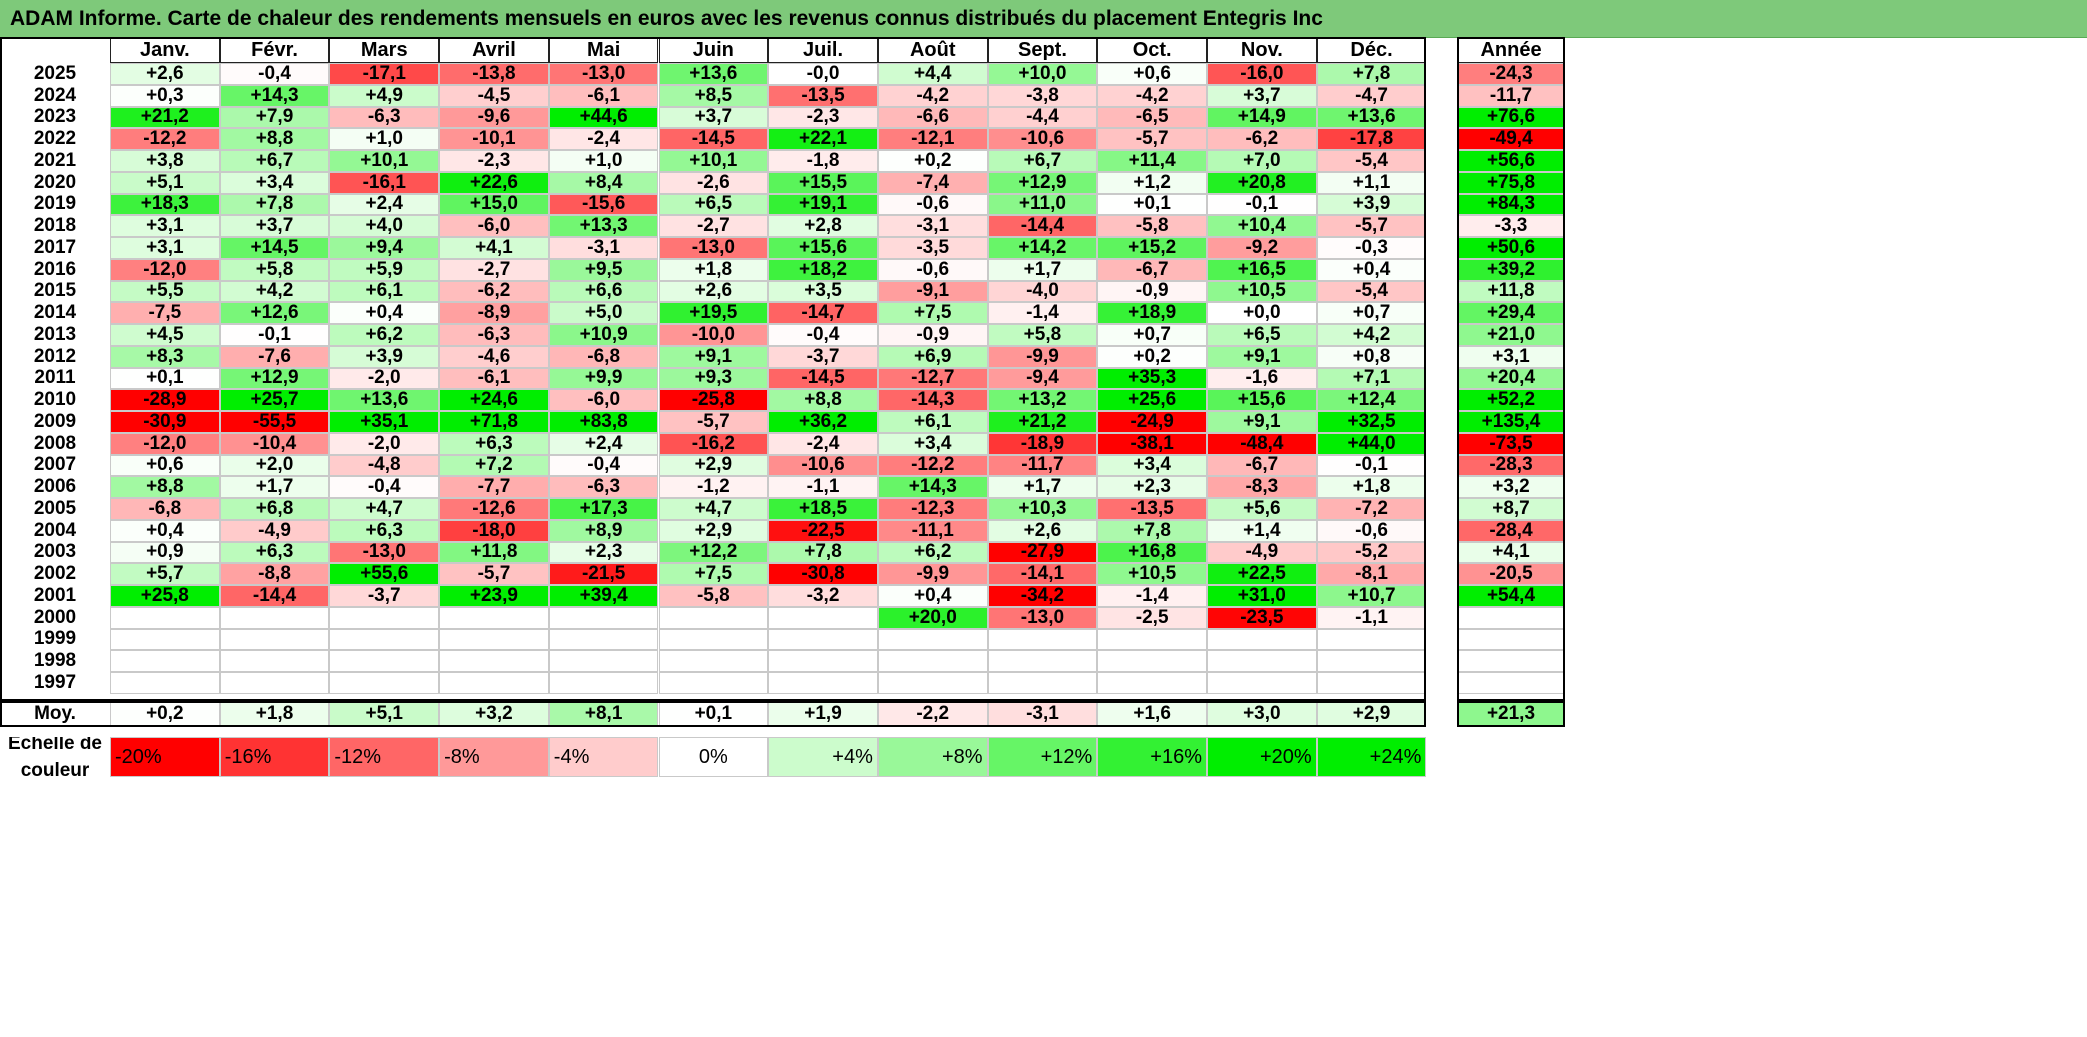 The image size is (2087, 1037). What do you see at coordinates (1042, 714) in the screenshot?
I see `average-cell: -3,1` at bounding box center [1042, 714].